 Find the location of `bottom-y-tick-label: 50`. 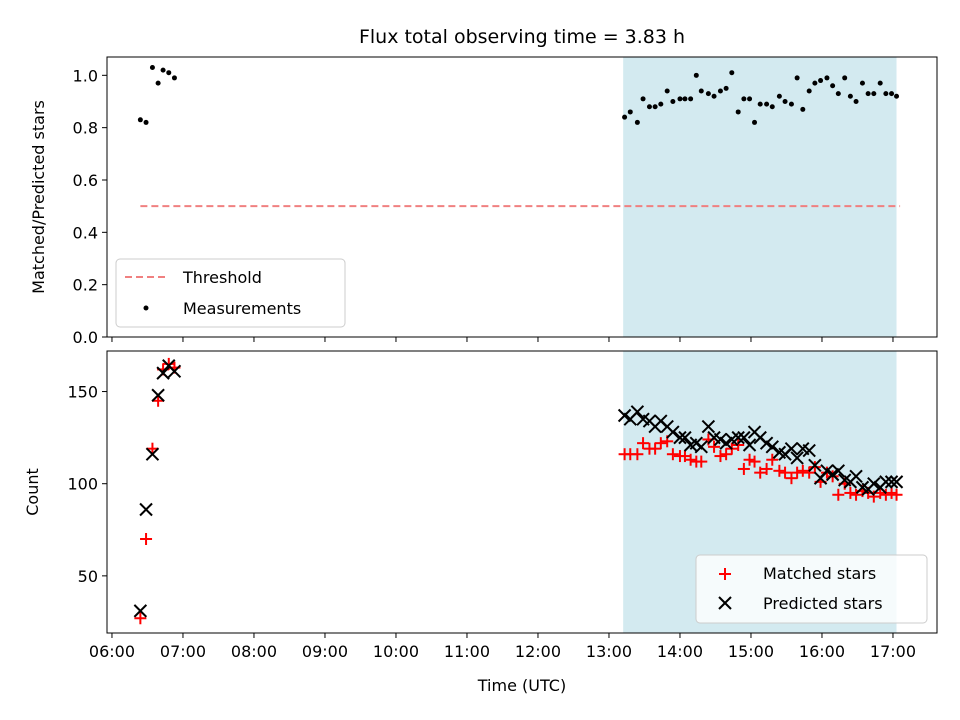

bottom-y-tick-label: 50 is located at coordinates (88, 576).